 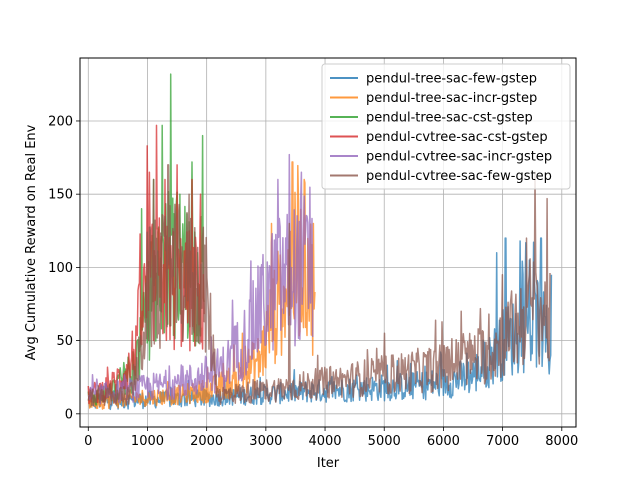 What do you see at coordinates (206, 441) in the screenshot?
I see `x-tick-label: 2000` at bounding box center [206, 441].